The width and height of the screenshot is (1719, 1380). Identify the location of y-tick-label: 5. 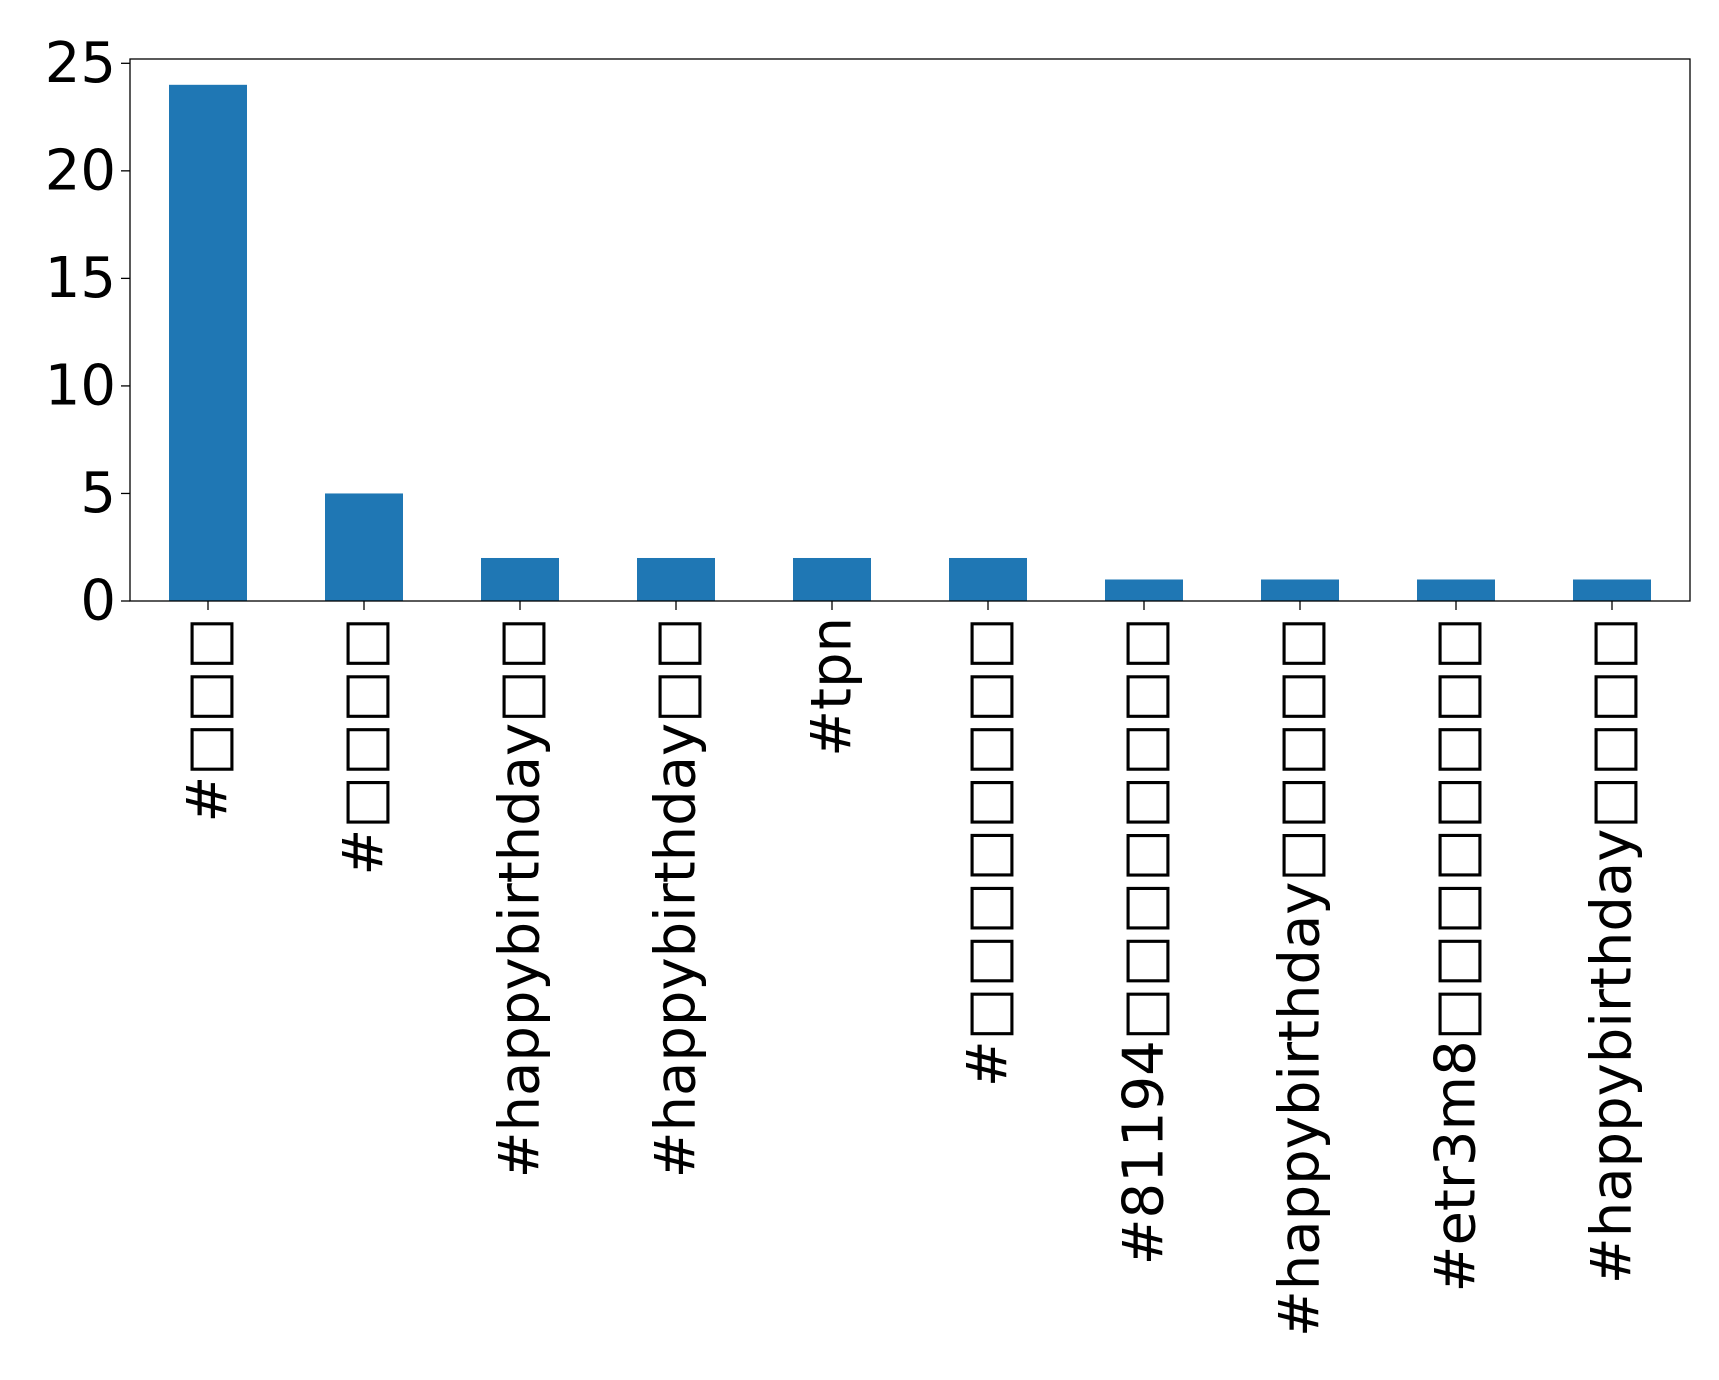
(98, 493).